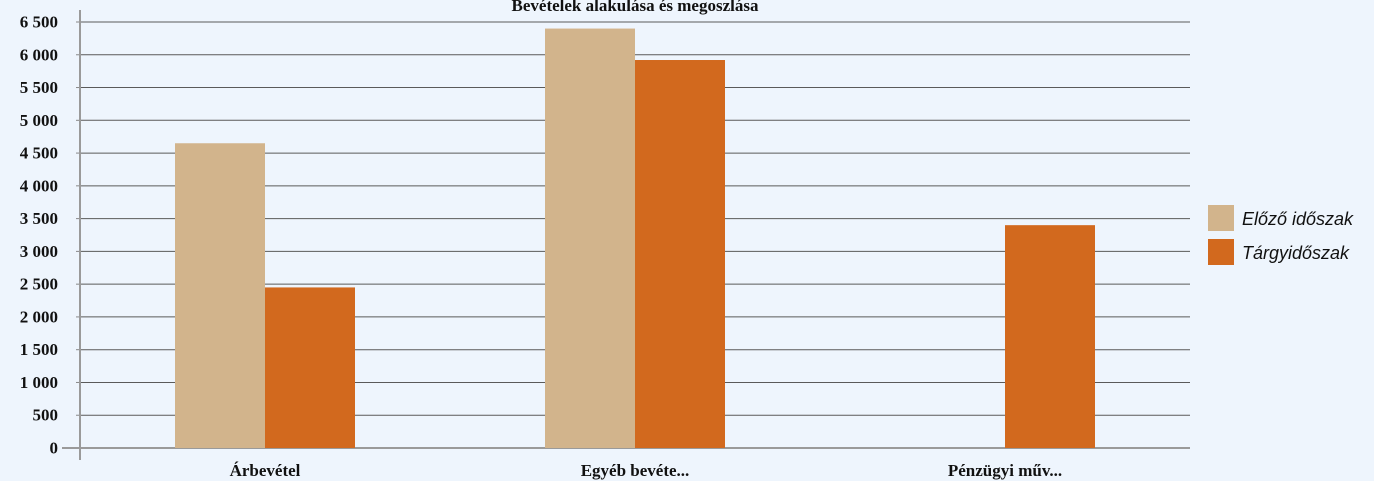  Describe the element at coordinates (39, 185) in the screenshot. I see `y-tick-label: 4 000` at that location.